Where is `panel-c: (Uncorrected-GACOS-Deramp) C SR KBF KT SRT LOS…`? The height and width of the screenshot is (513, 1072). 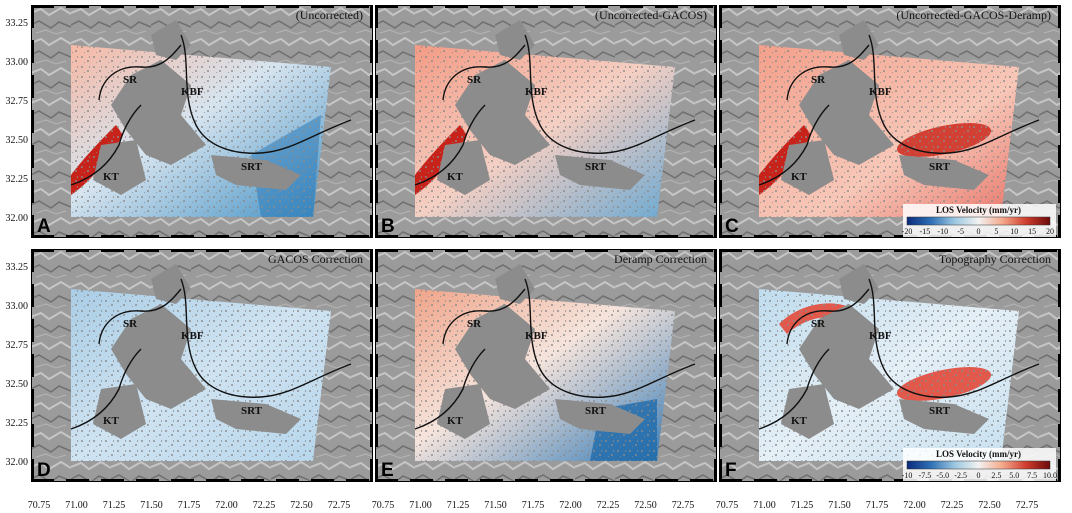 panel-c: (Uncorrected-GACOS-Deramp) C SR KBF KT SRT LOS… is located at coordinates (890, 121).